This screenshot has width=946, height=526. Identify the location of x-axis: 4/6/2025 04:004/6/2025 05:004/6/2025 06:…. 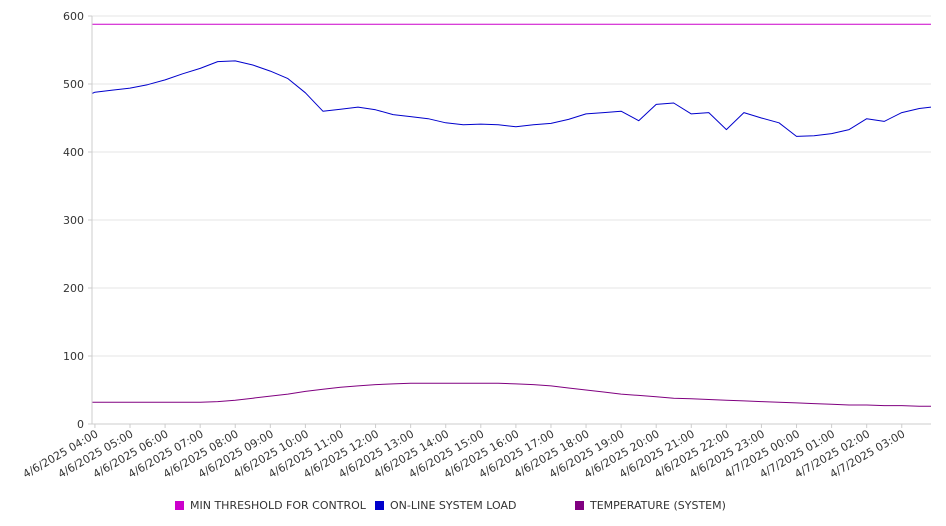
(464, 452).